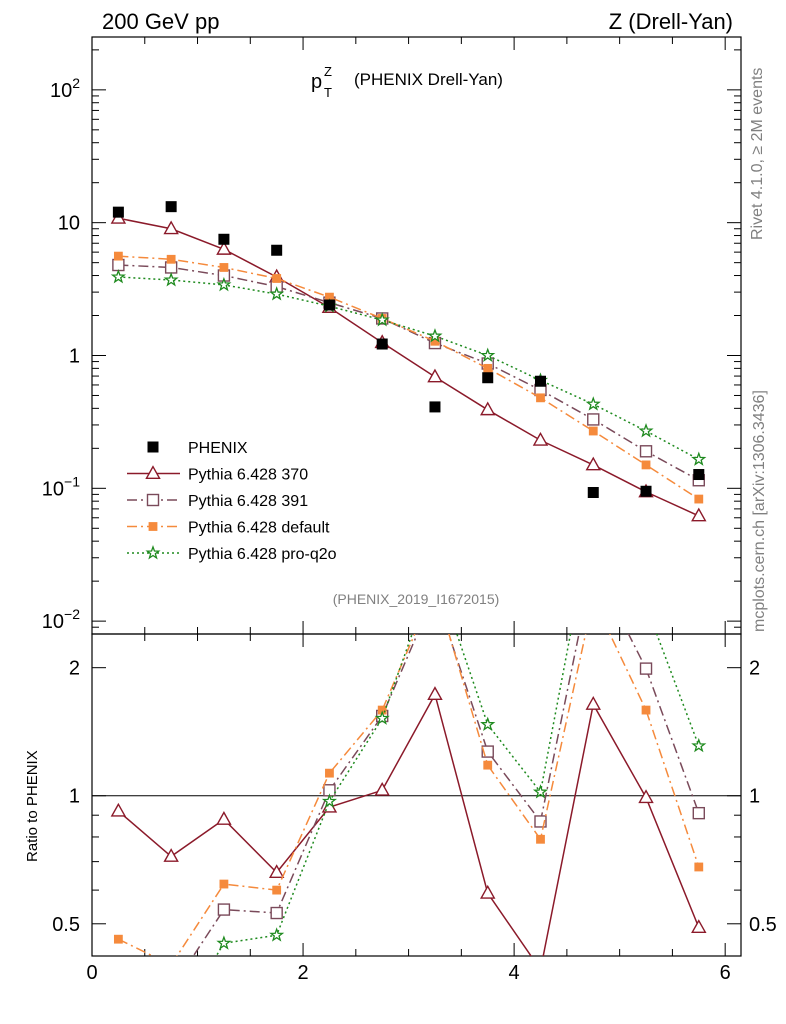 Image resolution: width=786 pixels, height=1024 pixels. I want to click on title-sub: T, so click(328, 92).